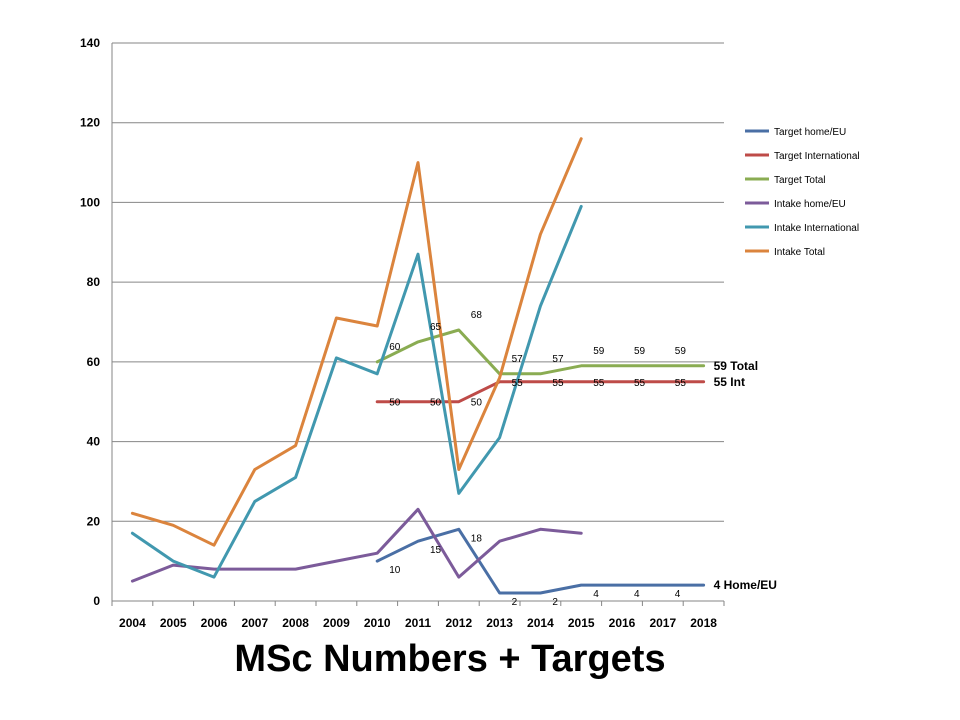 This screenshot has width=960, height=720. What do you see at coordinates (377, 623) in the screenshot?
I see `x-tick-label: 2010` at bounding box center [377, 623].